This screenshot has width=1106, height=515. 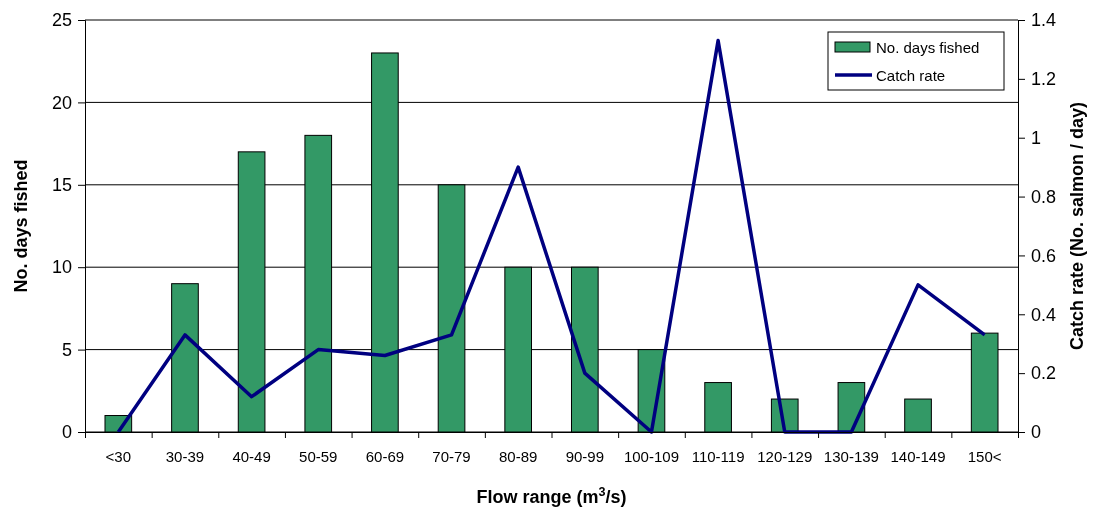 What do you see at coordinates (551, 496) in the screenshot?
I see `x-axis-title: Flow range (m$^{3}$/s)` at bounding box center [551, 496].